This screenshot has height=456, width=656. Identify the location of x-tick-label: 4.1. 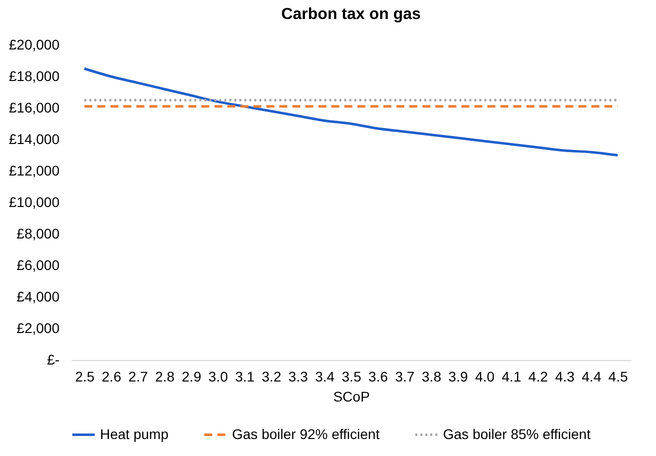
(512, 376).